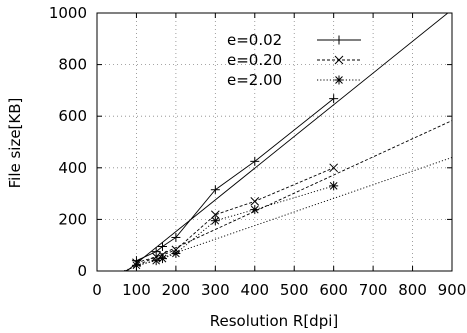  I want to click on x-axis-label: Resolution R[dpi], so click(274, 321).